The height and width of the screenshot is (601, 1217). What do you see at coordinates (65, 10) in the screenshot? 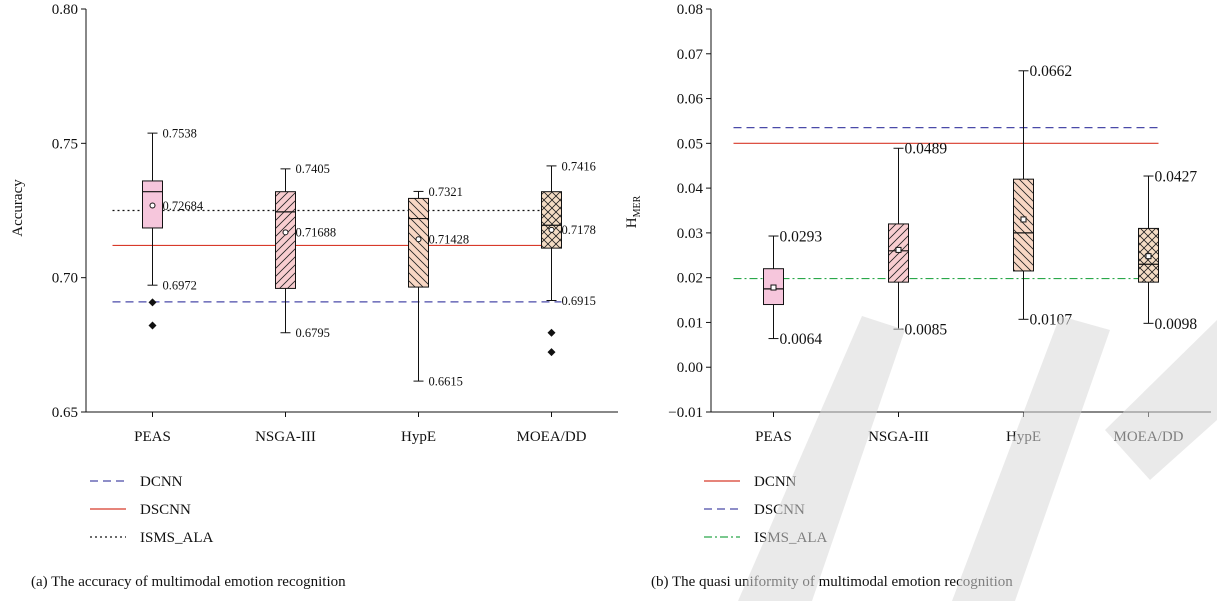
I see `y-tick-label: 0.80` at bounding box center [65, 10].